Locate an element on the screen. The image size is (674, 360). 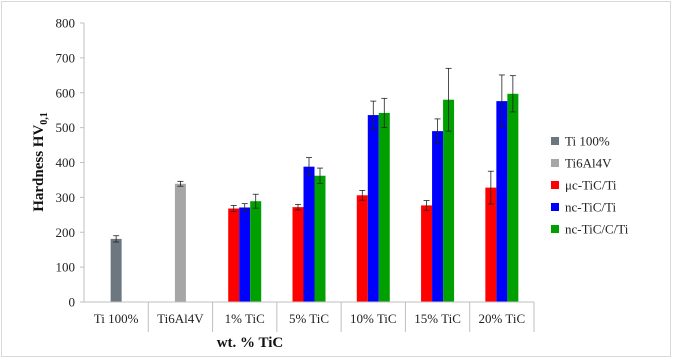
y-tick-label: 700 is located at coordinates (66, 57).